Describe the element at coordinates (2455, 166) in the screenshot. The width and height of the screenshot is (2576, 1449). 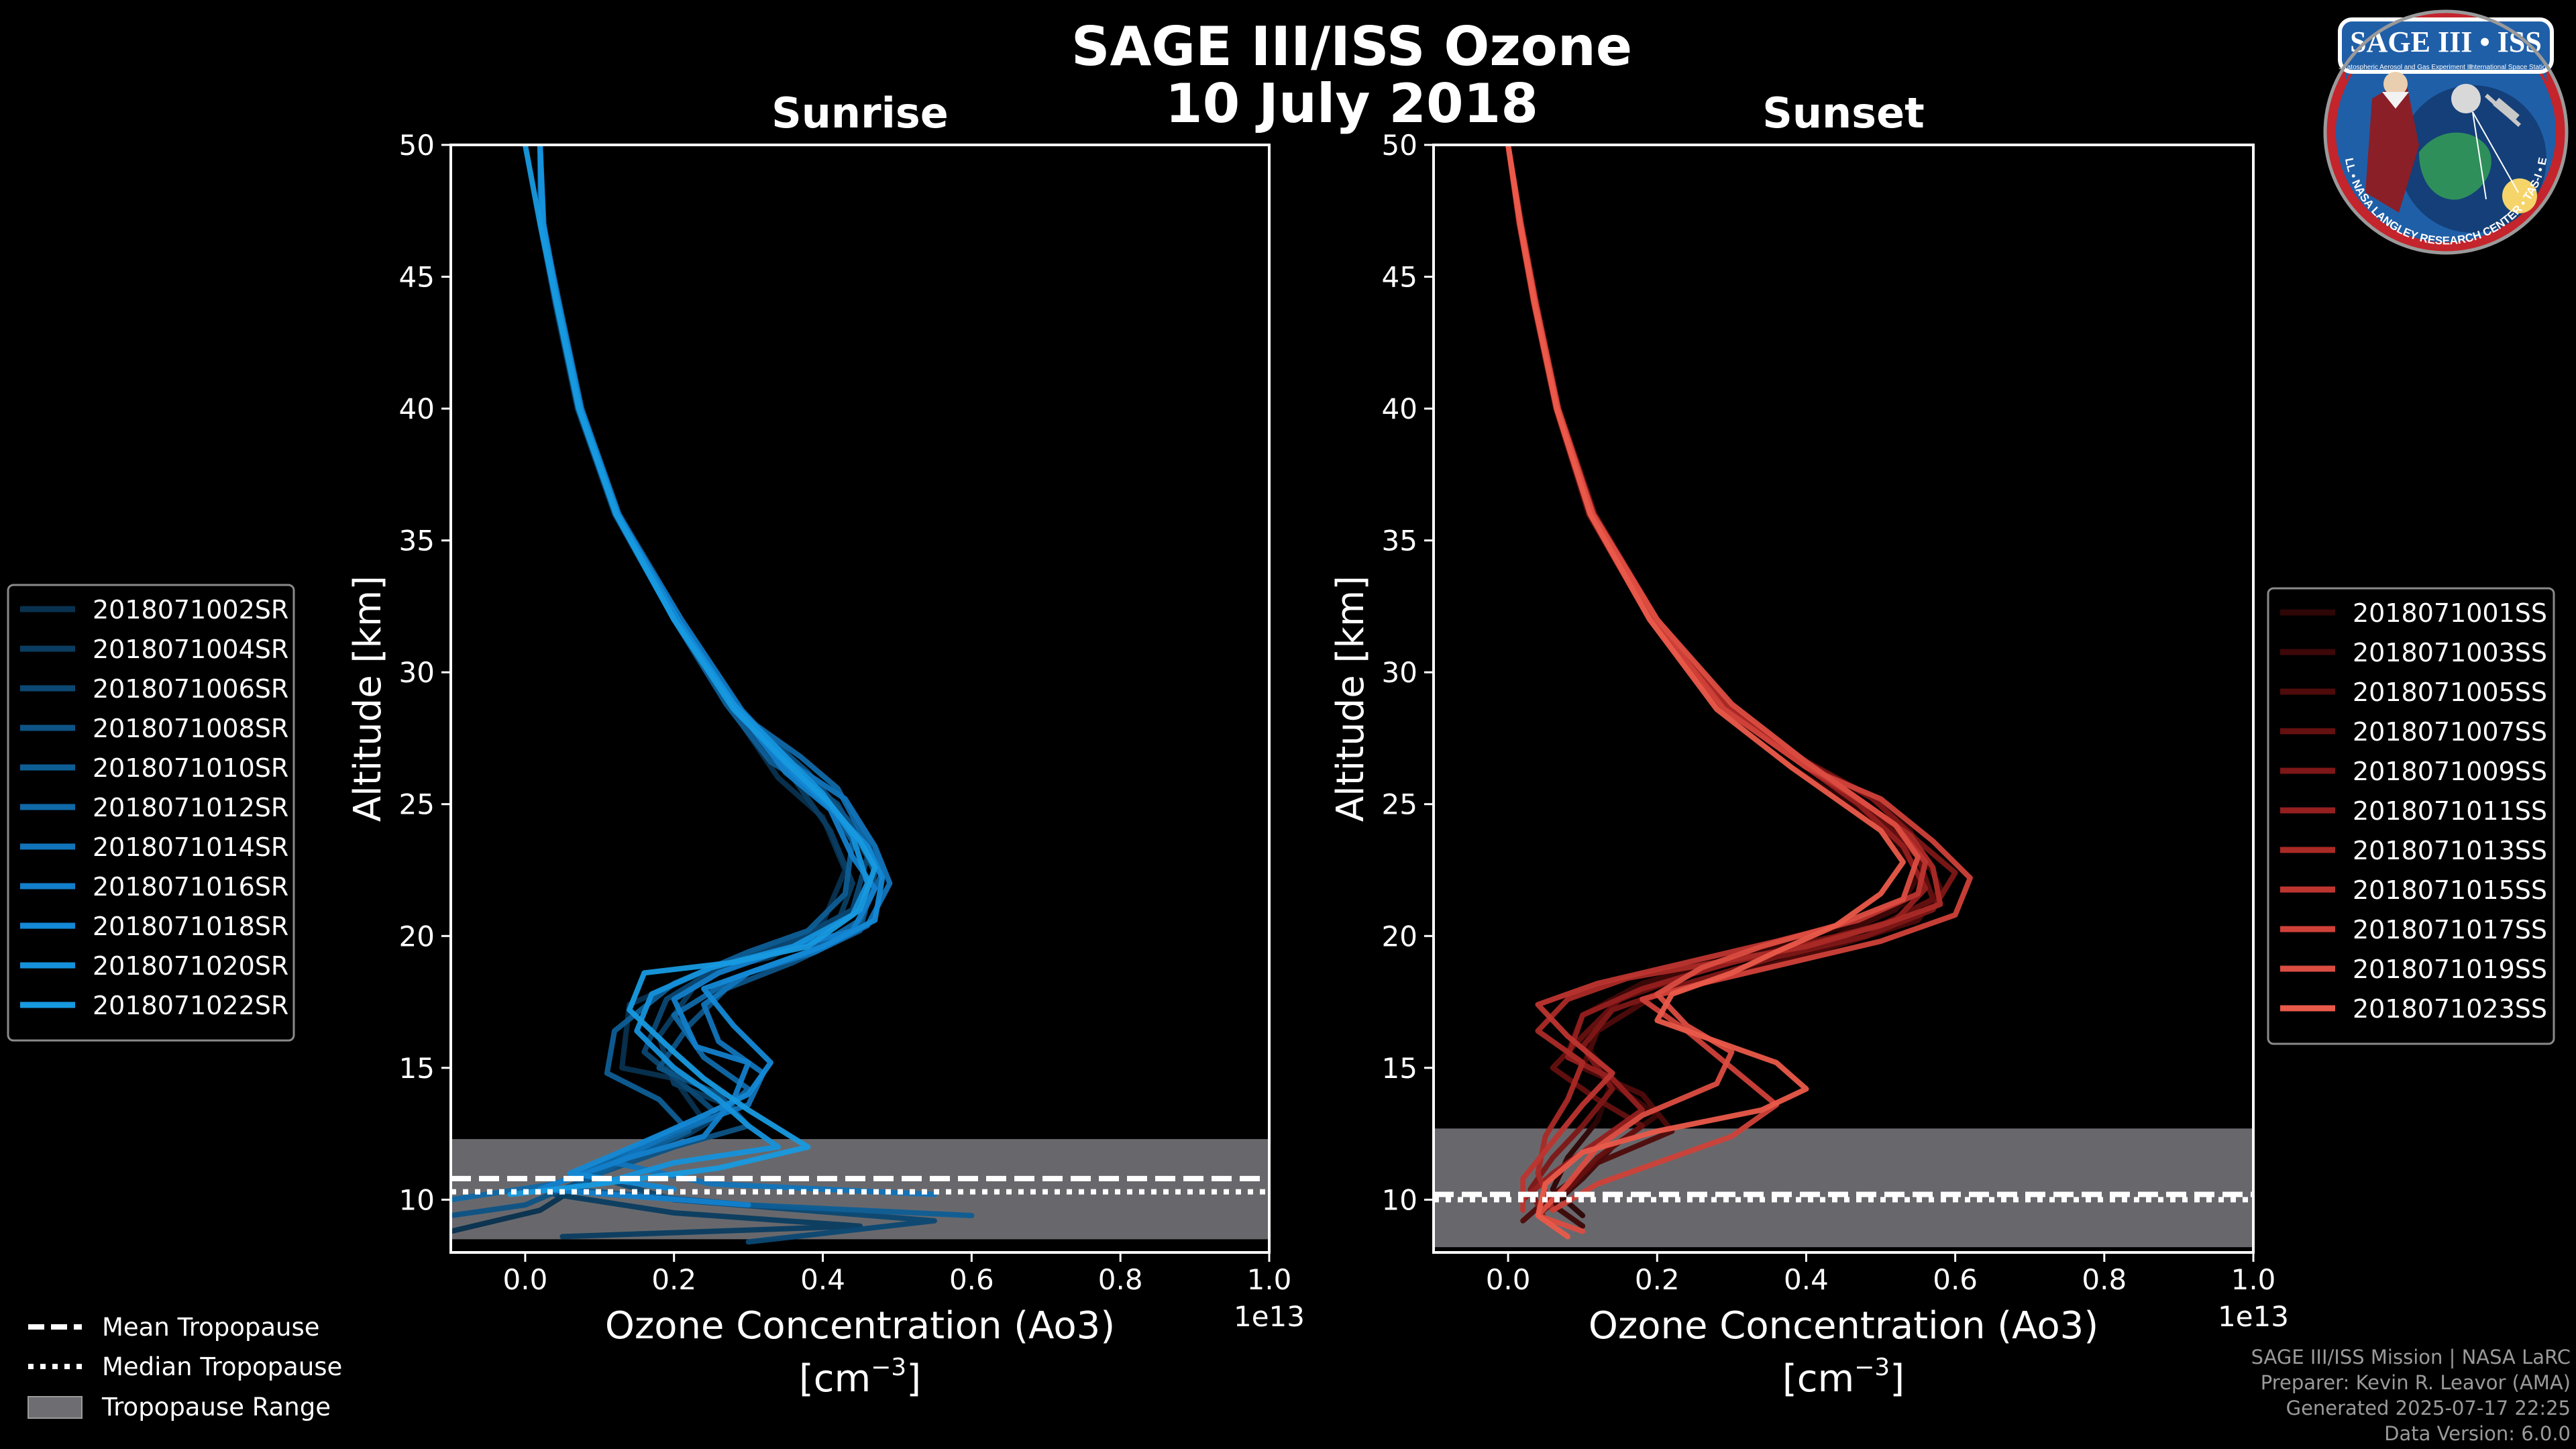
I see `earth-landmass` at that location.